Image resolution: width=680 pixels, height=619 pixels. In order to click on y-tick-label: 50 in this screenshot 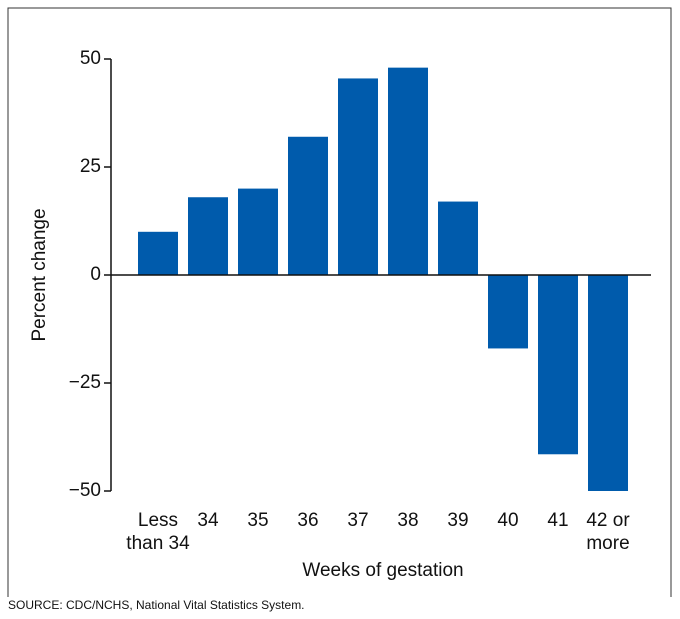, I will do `click(90, 58)`.